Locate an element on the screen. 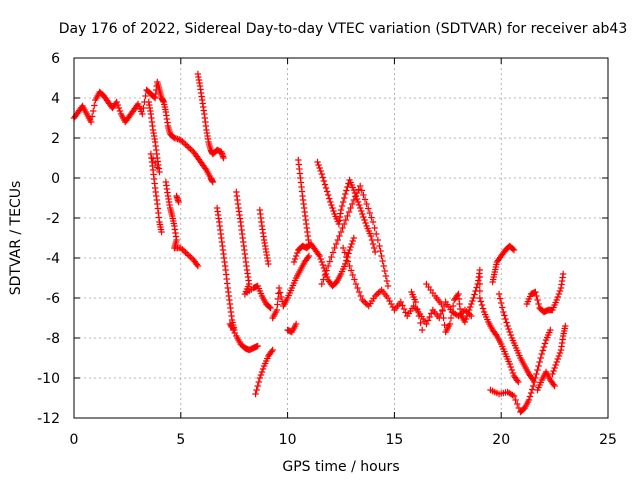  y-tick-label: 2 is located at coordinates (55, 139).